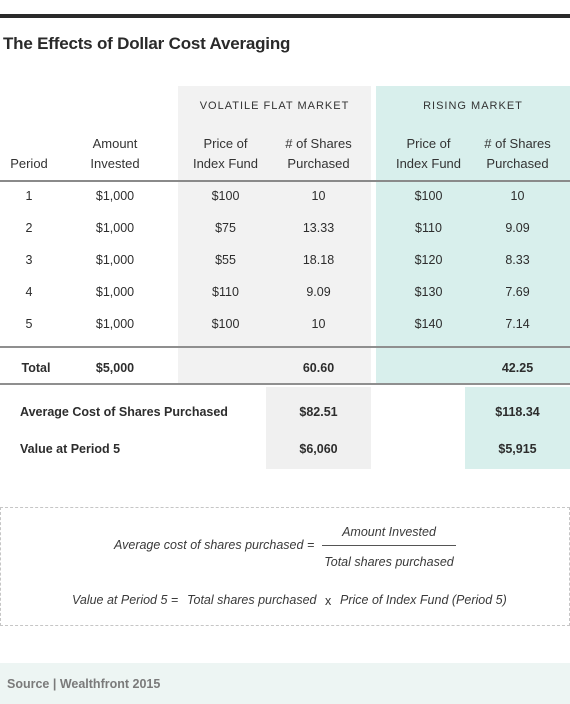  I want to click on average-cost-flat: $82.51, so click(318, 412).